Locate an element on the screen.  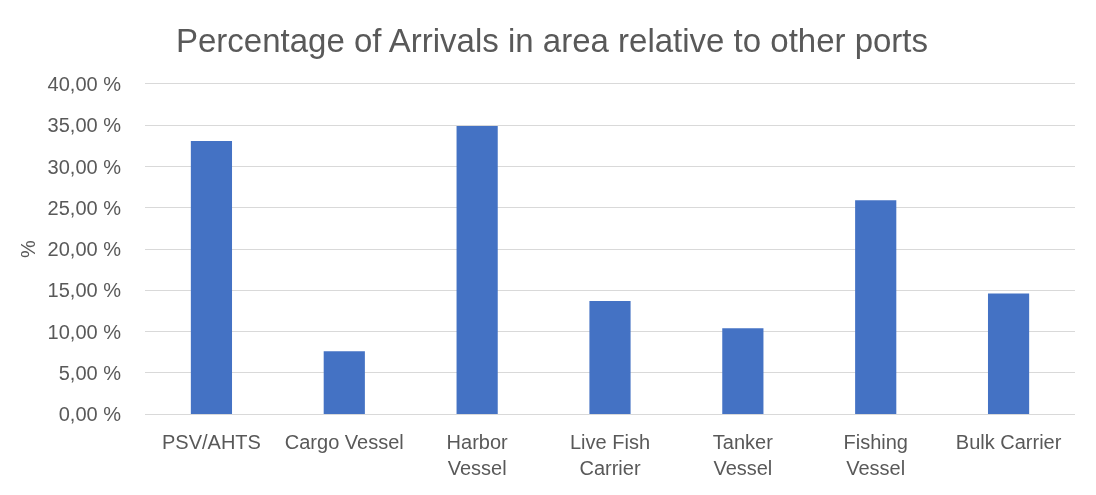
x-tick-label: Harbor Vessel is located at coordinates (477, 455).